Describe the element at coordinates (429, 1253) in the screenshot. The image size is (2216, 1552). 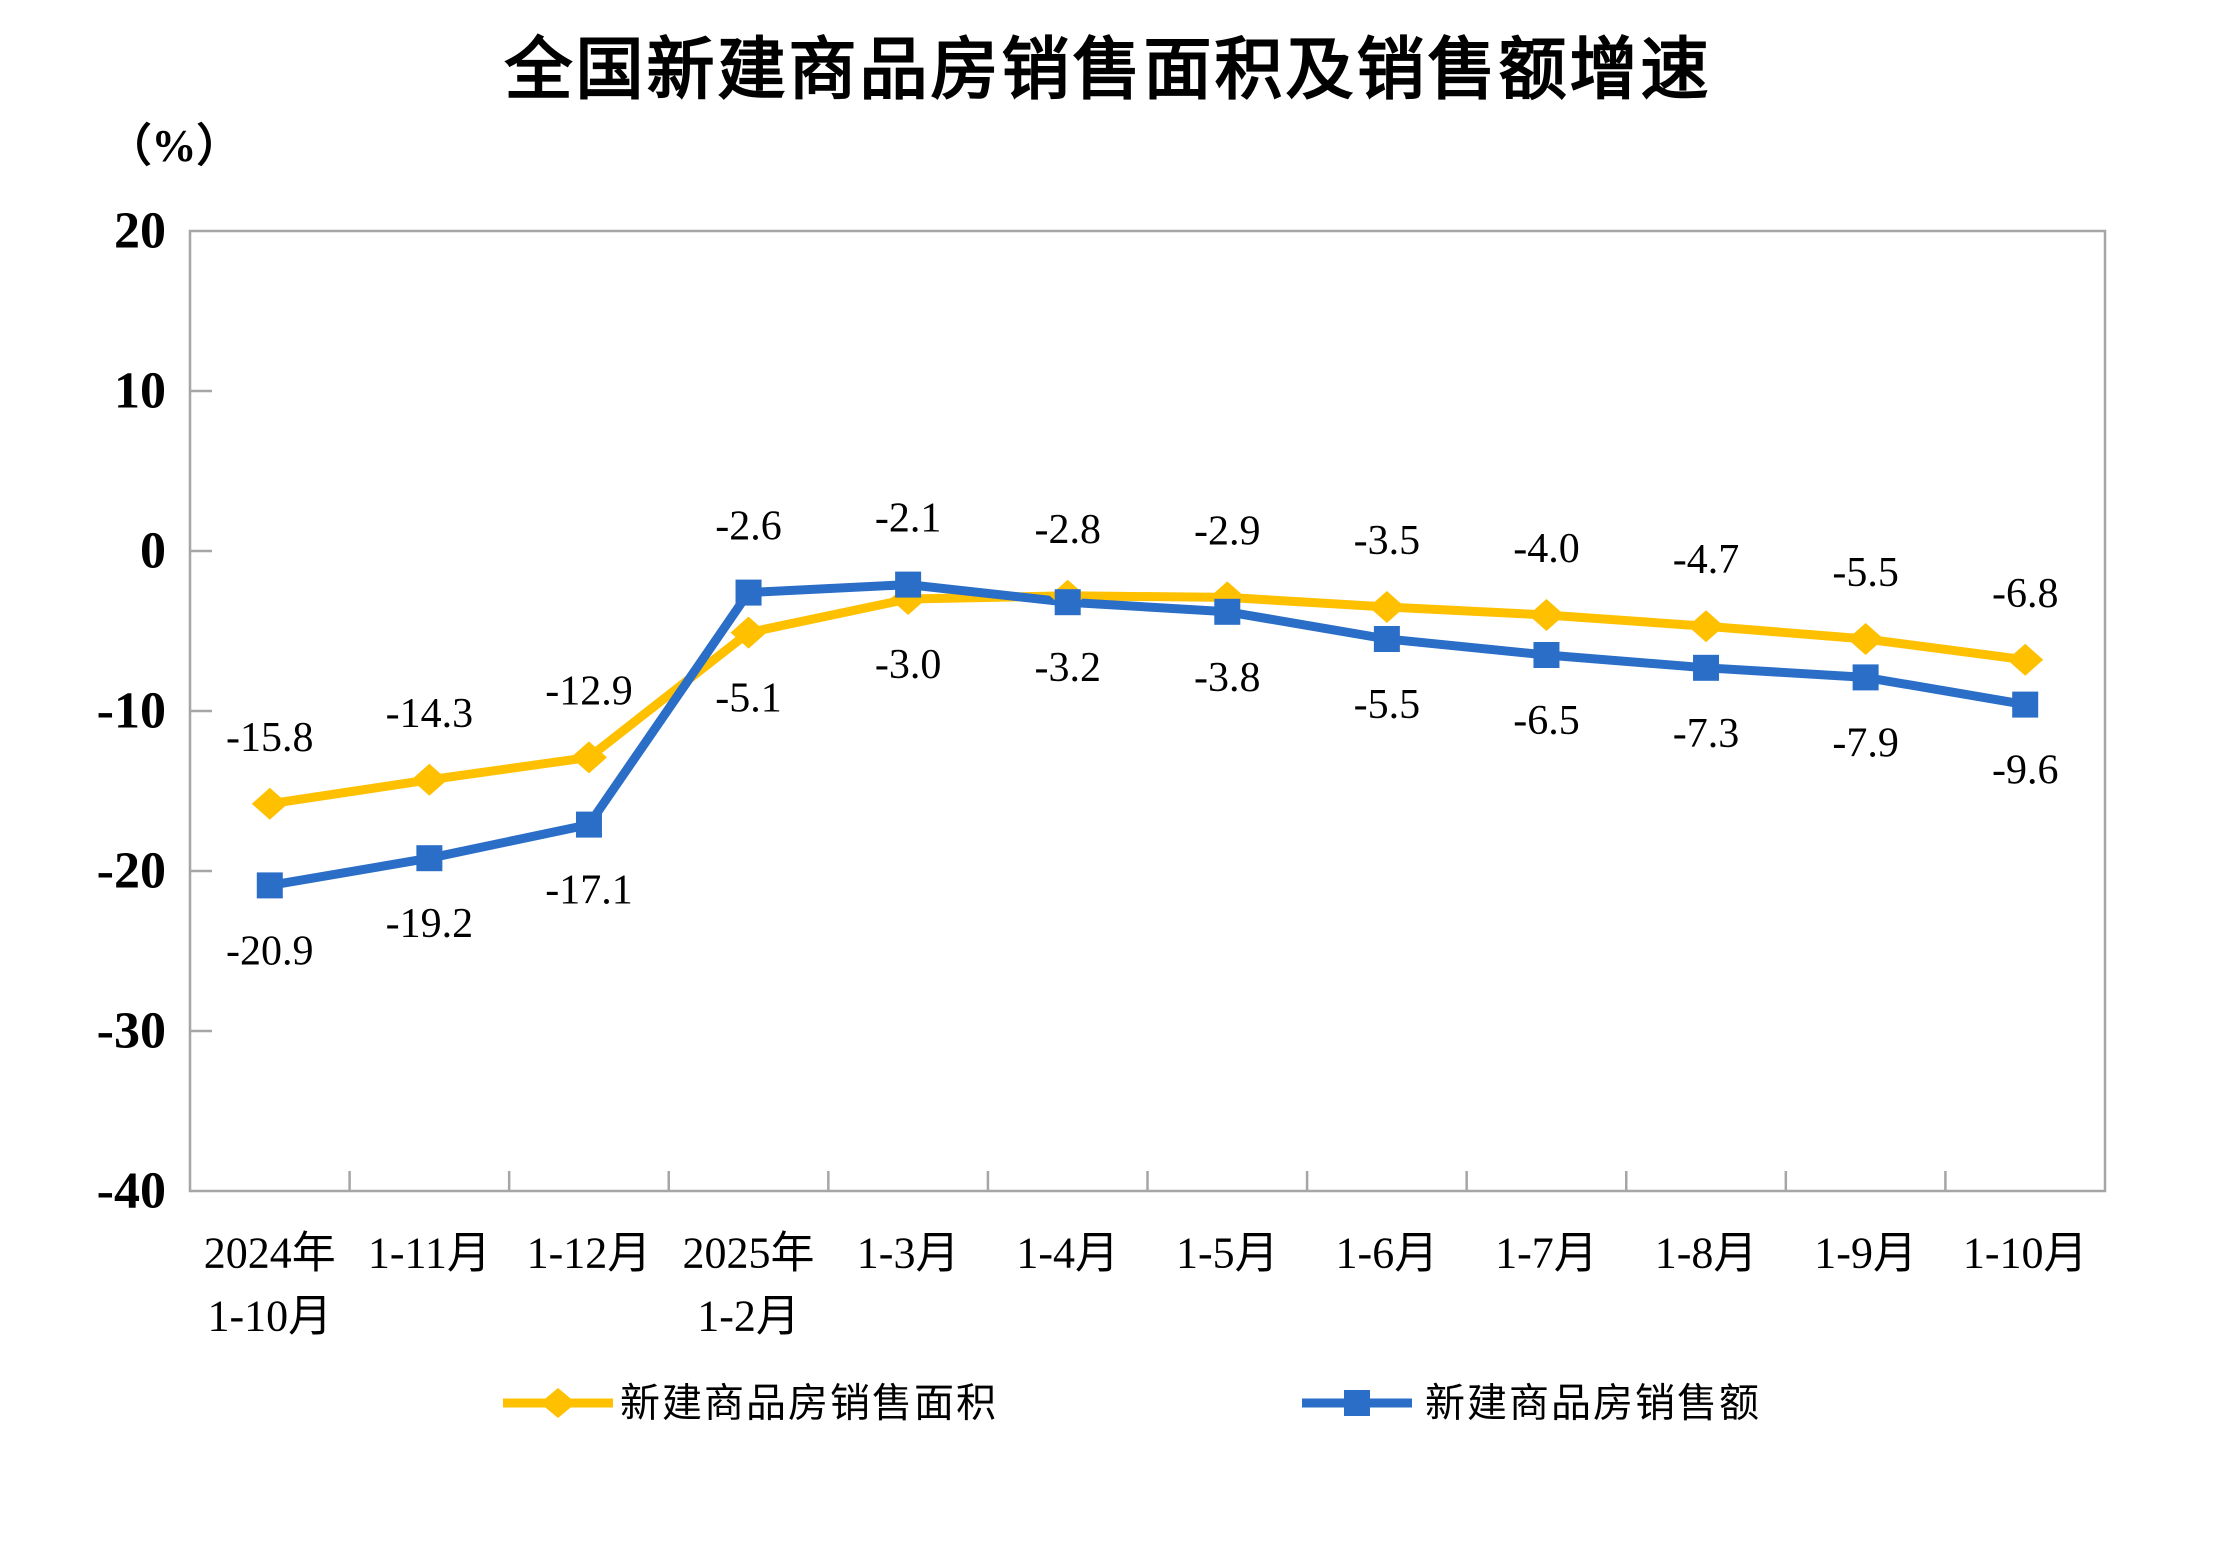
I see `x-axis-label: 1-11月` at that location.